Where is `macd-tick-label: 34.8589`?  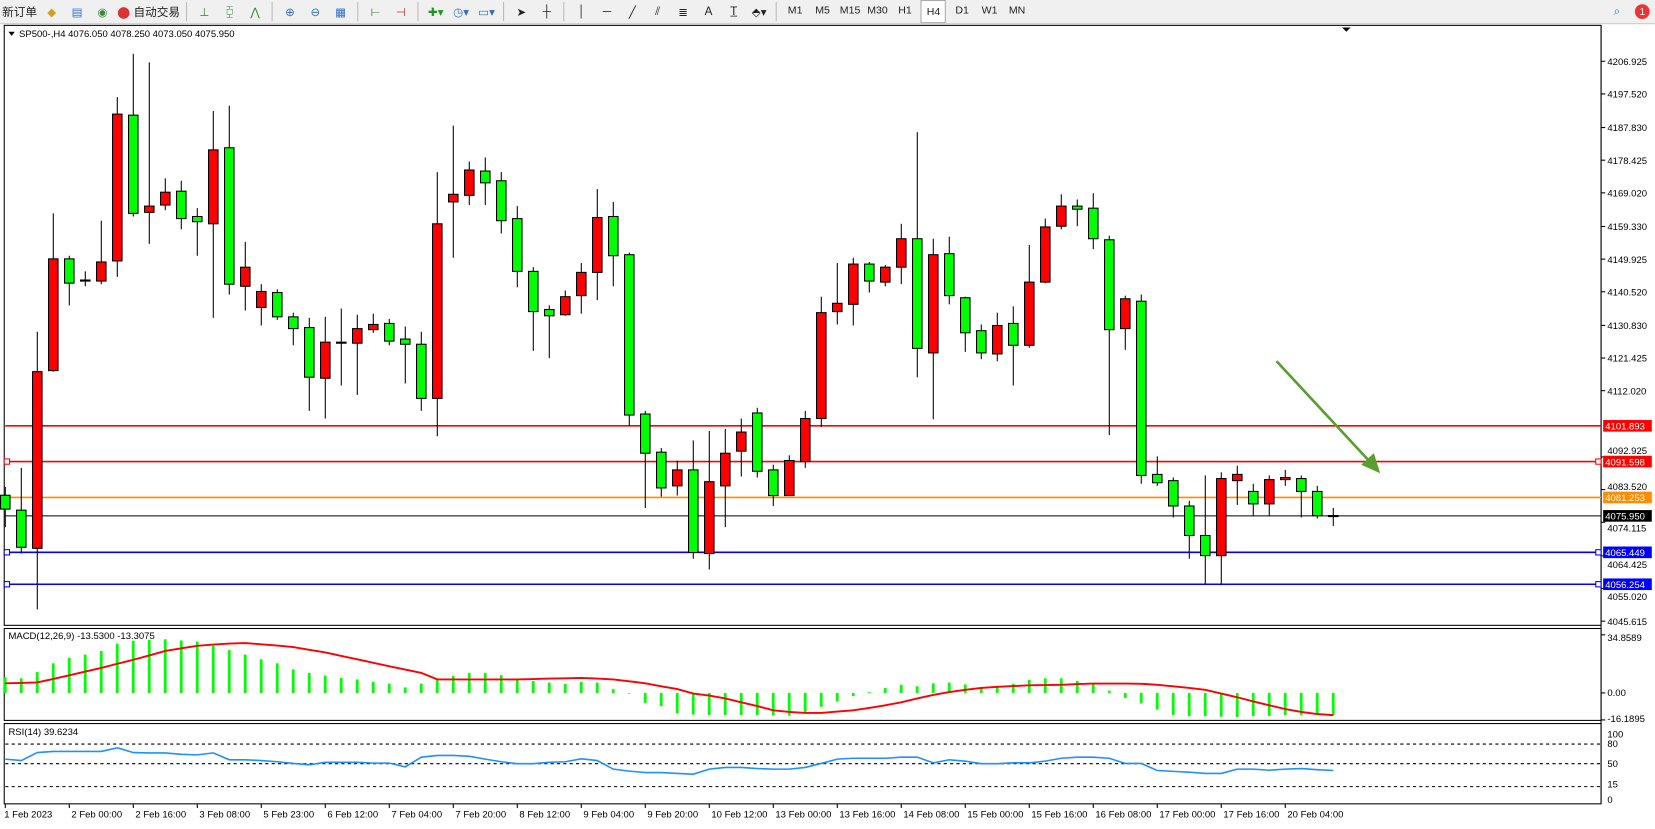 macd-tick-label: 34.8589 is located at coordinates (1624, 638).